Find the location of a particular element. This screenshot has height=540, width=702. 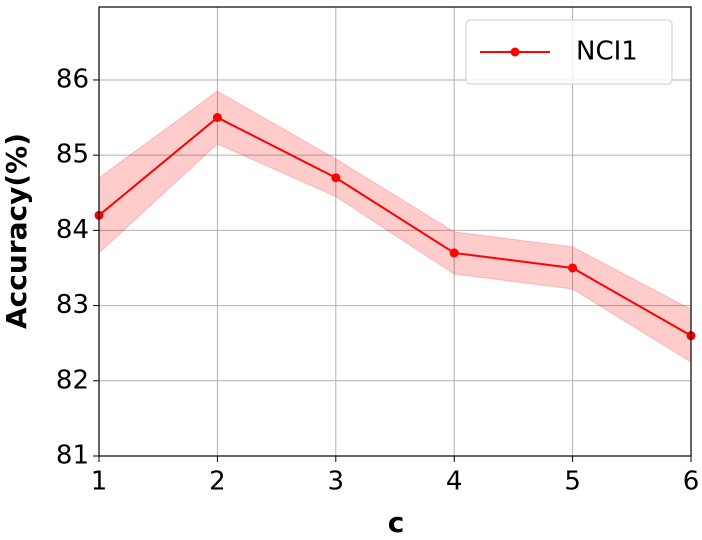

x-tick-label: 4 is located at coordinates (454, 482).